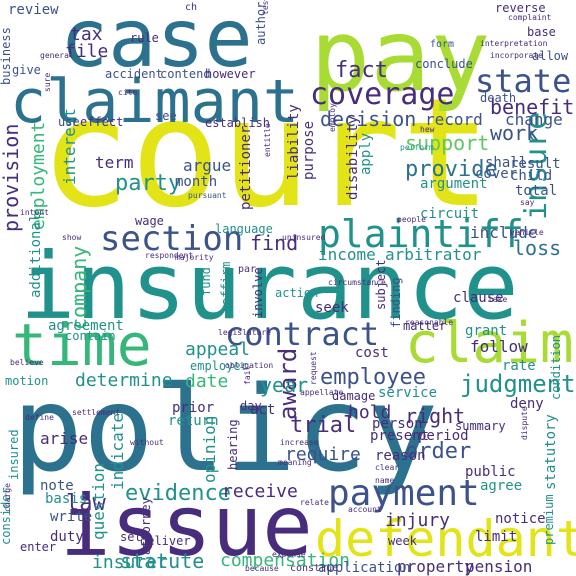  I want to click on word-show: show, so click(71, 237).